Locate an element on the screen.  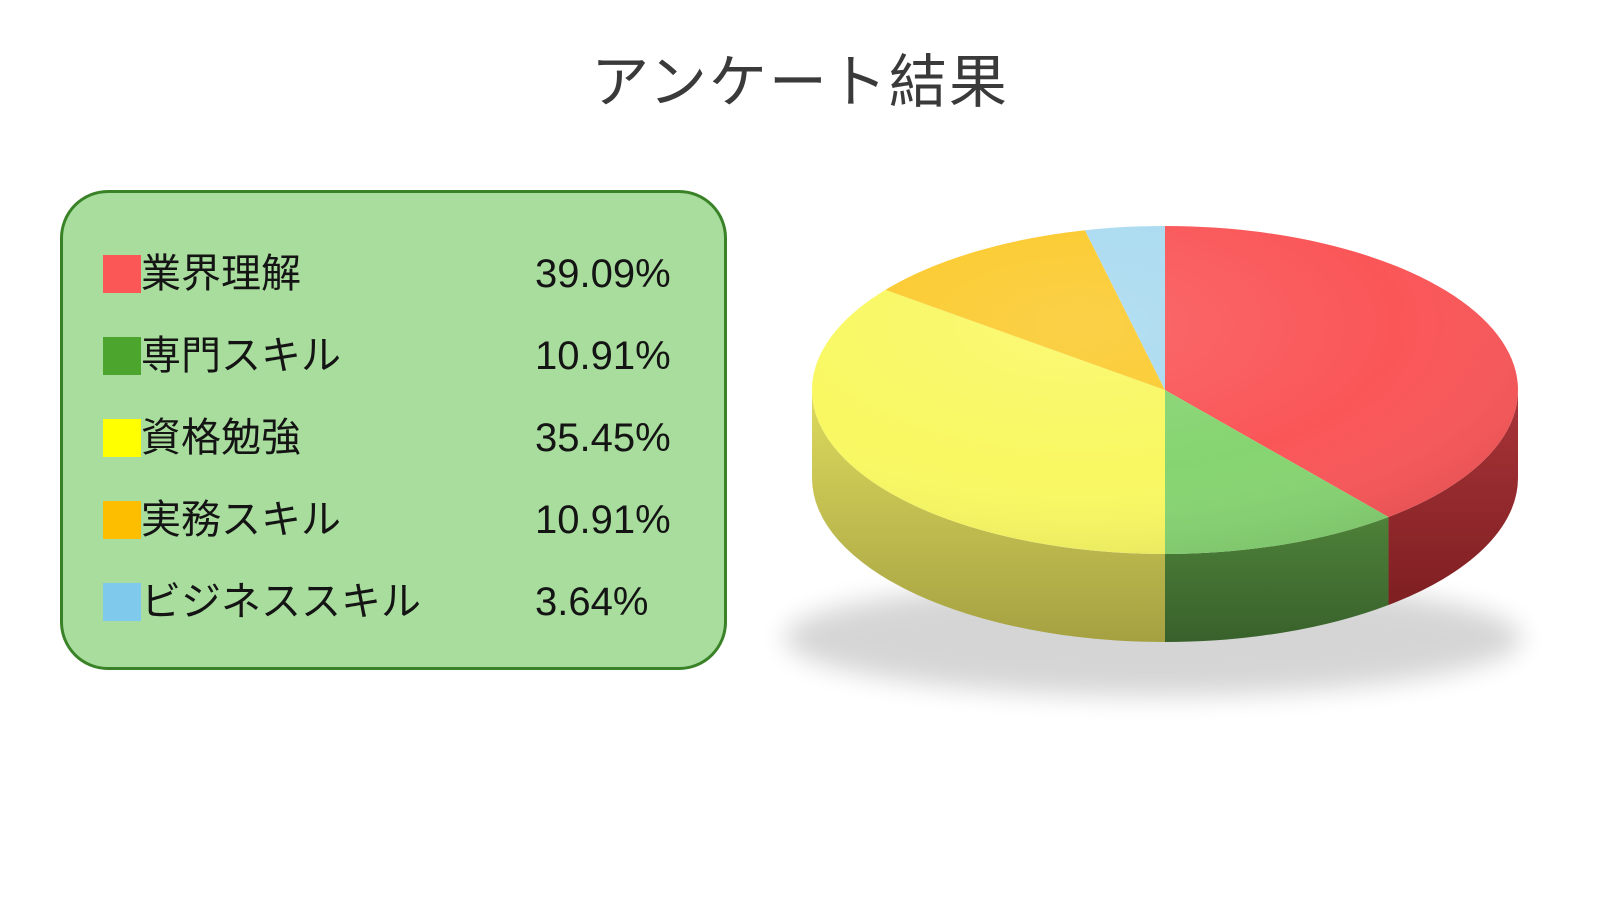
chart-title: アンケート結果 is located at coordinates (800, 82).